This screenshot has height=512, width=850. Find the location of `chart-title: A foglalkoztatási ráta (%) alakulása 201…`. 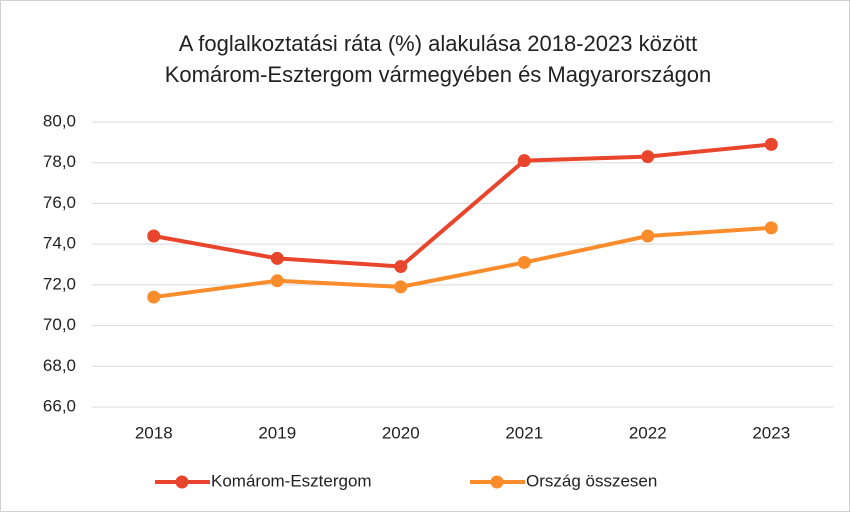

chart-title: A foglalkoztatási ráta (%) alakulása 201… is located at coordinates (438, 43).